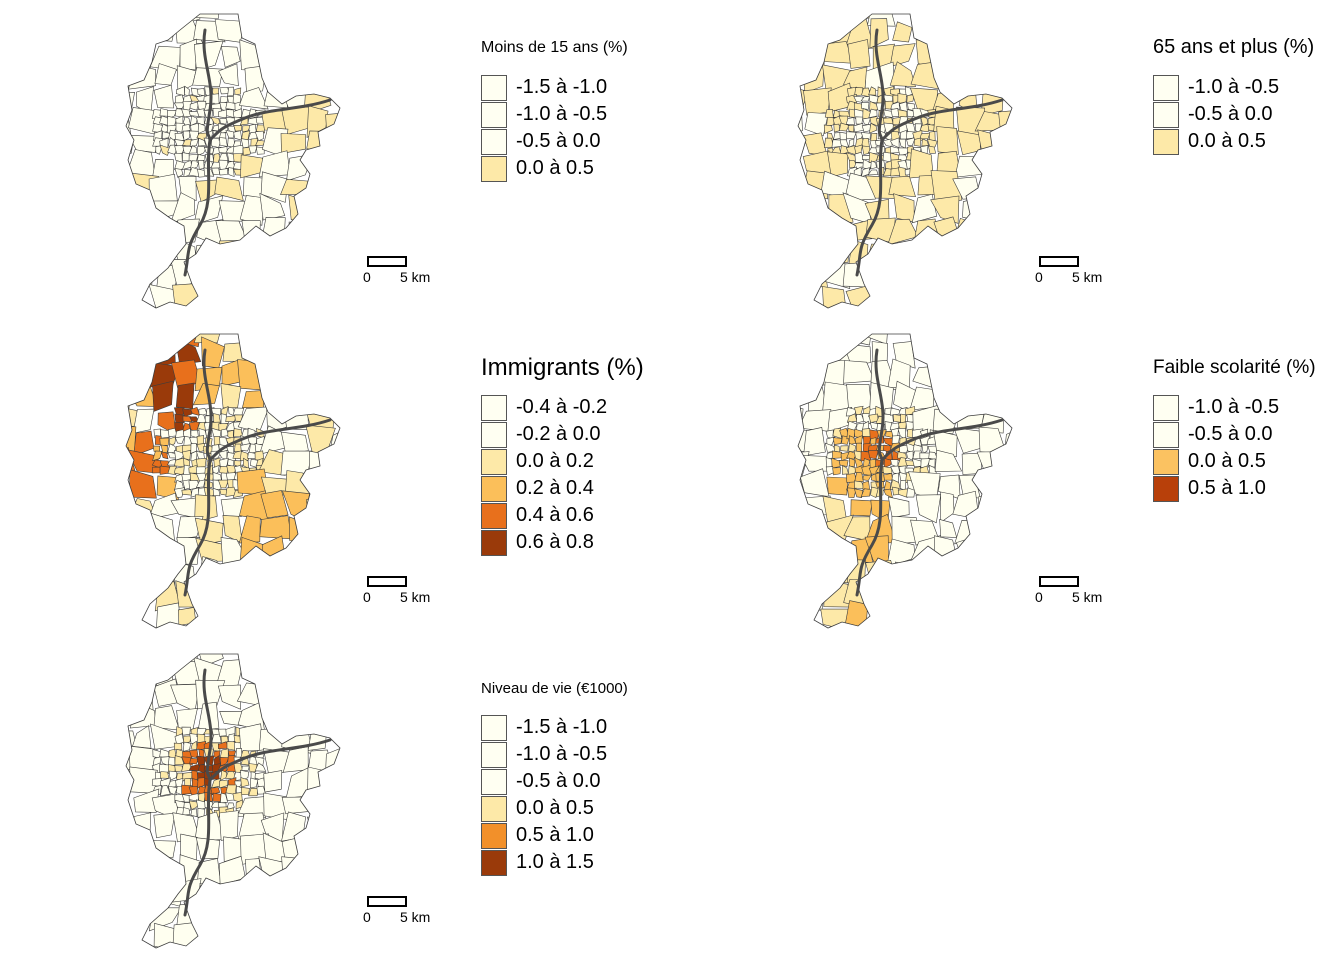 This screenshot has width=1344, height=960. Describe the element at coordinates (558, 434) in the screenshot. I see `legend-label: -0.2 à 0.0` at that location.